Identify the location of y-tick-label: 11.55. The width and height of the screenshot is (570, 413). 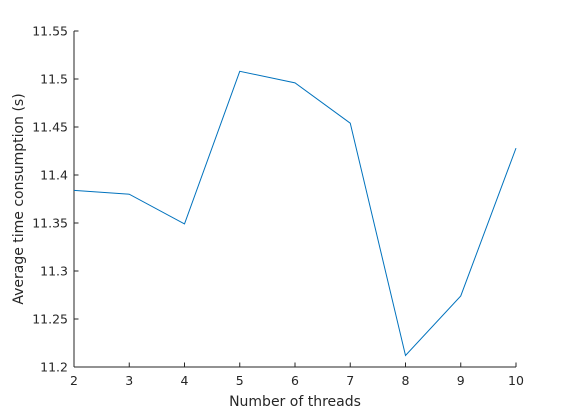
(50, 31).